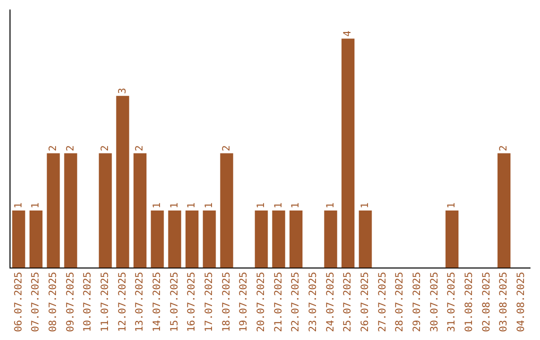 This screenshot has width=540, height=340. What do you see at coordinates (192, 302) in the screenshot?
I see `x-tick-label: 16.07.2025` at bounding box center [192, 302].